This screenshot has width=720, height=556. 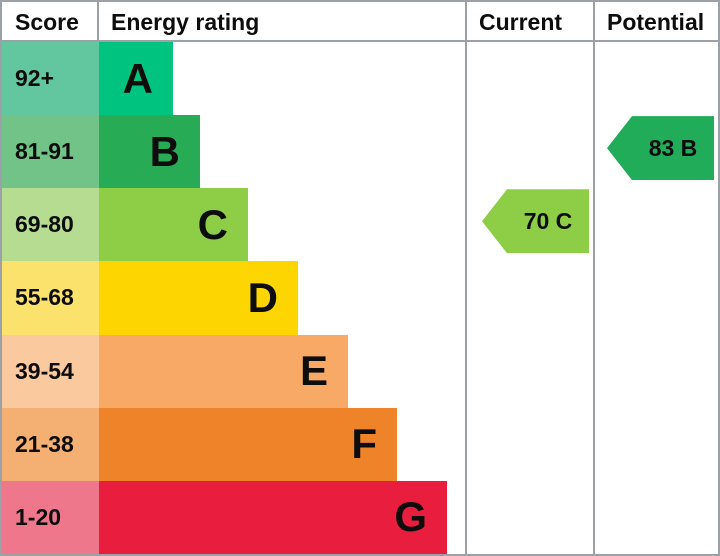 I want to click on score-column-divider, so click(x=98, y=21).